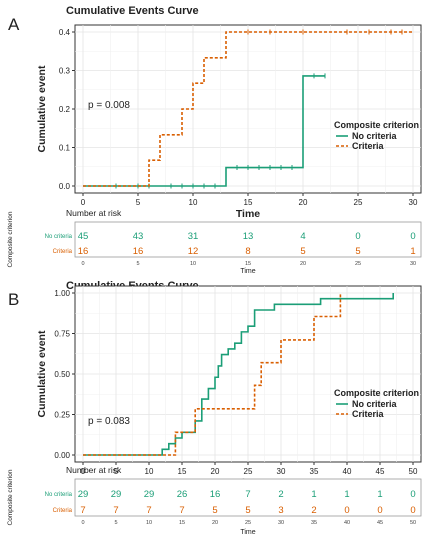  What do you see at coordinates (368, 146) in the screenshot?
I see `legend-entry: Criteria` at bounding box center [368, 146].